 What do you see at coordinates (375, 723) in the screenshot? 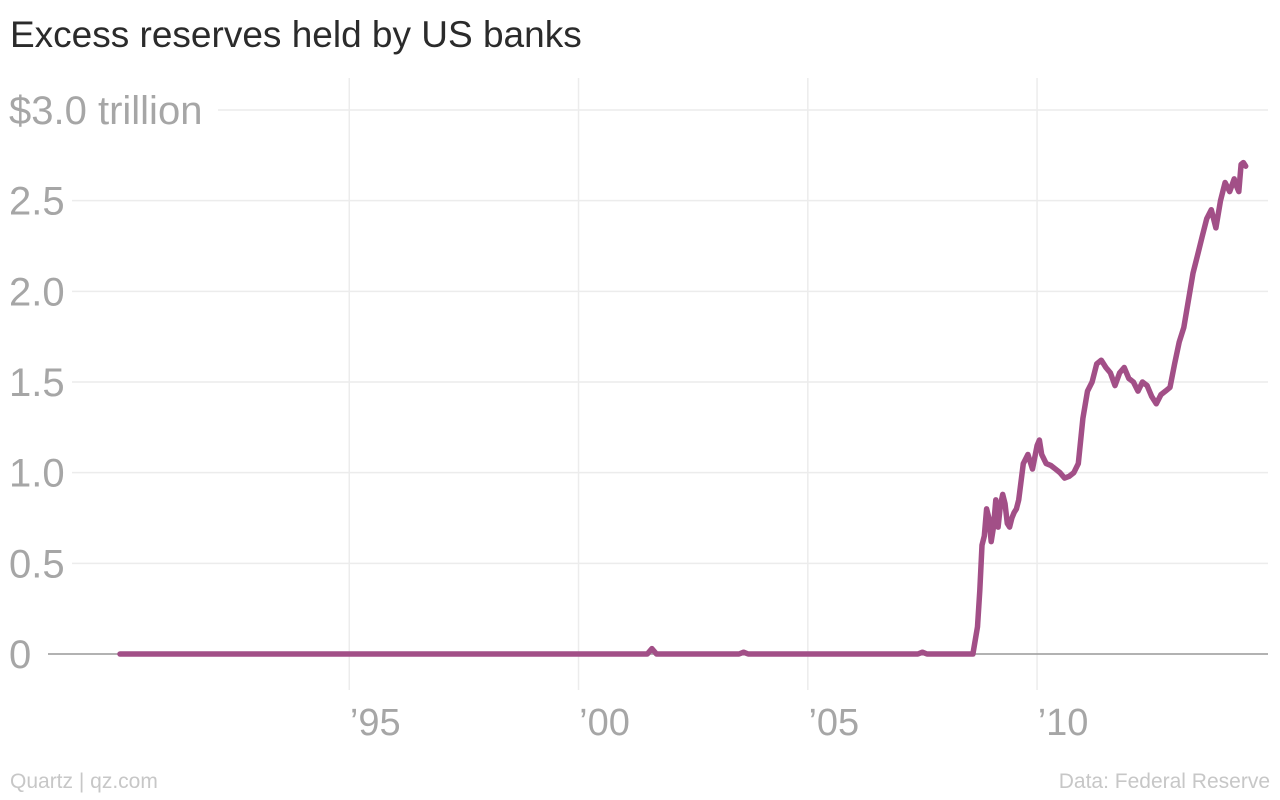
I see `x-tick-label: ’95` at bounding box center [375, 723].